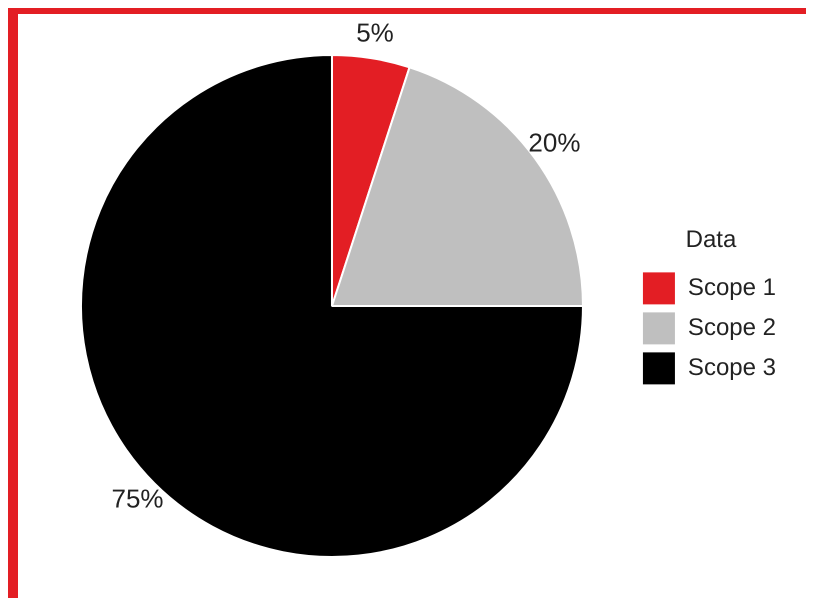  Describe the element at coordinates (732, 288) in the screenshot. I see `legend-label: Scope 1` at that location.